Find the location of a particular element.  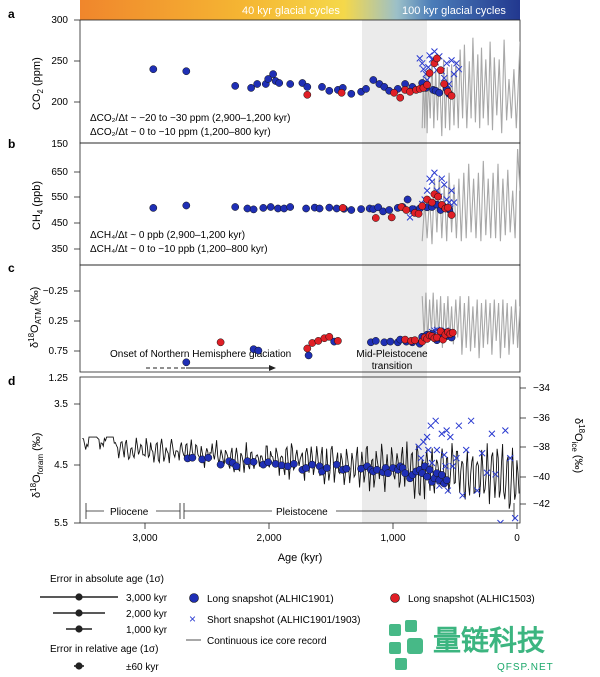

points-b is located at coordinates (303, 195).